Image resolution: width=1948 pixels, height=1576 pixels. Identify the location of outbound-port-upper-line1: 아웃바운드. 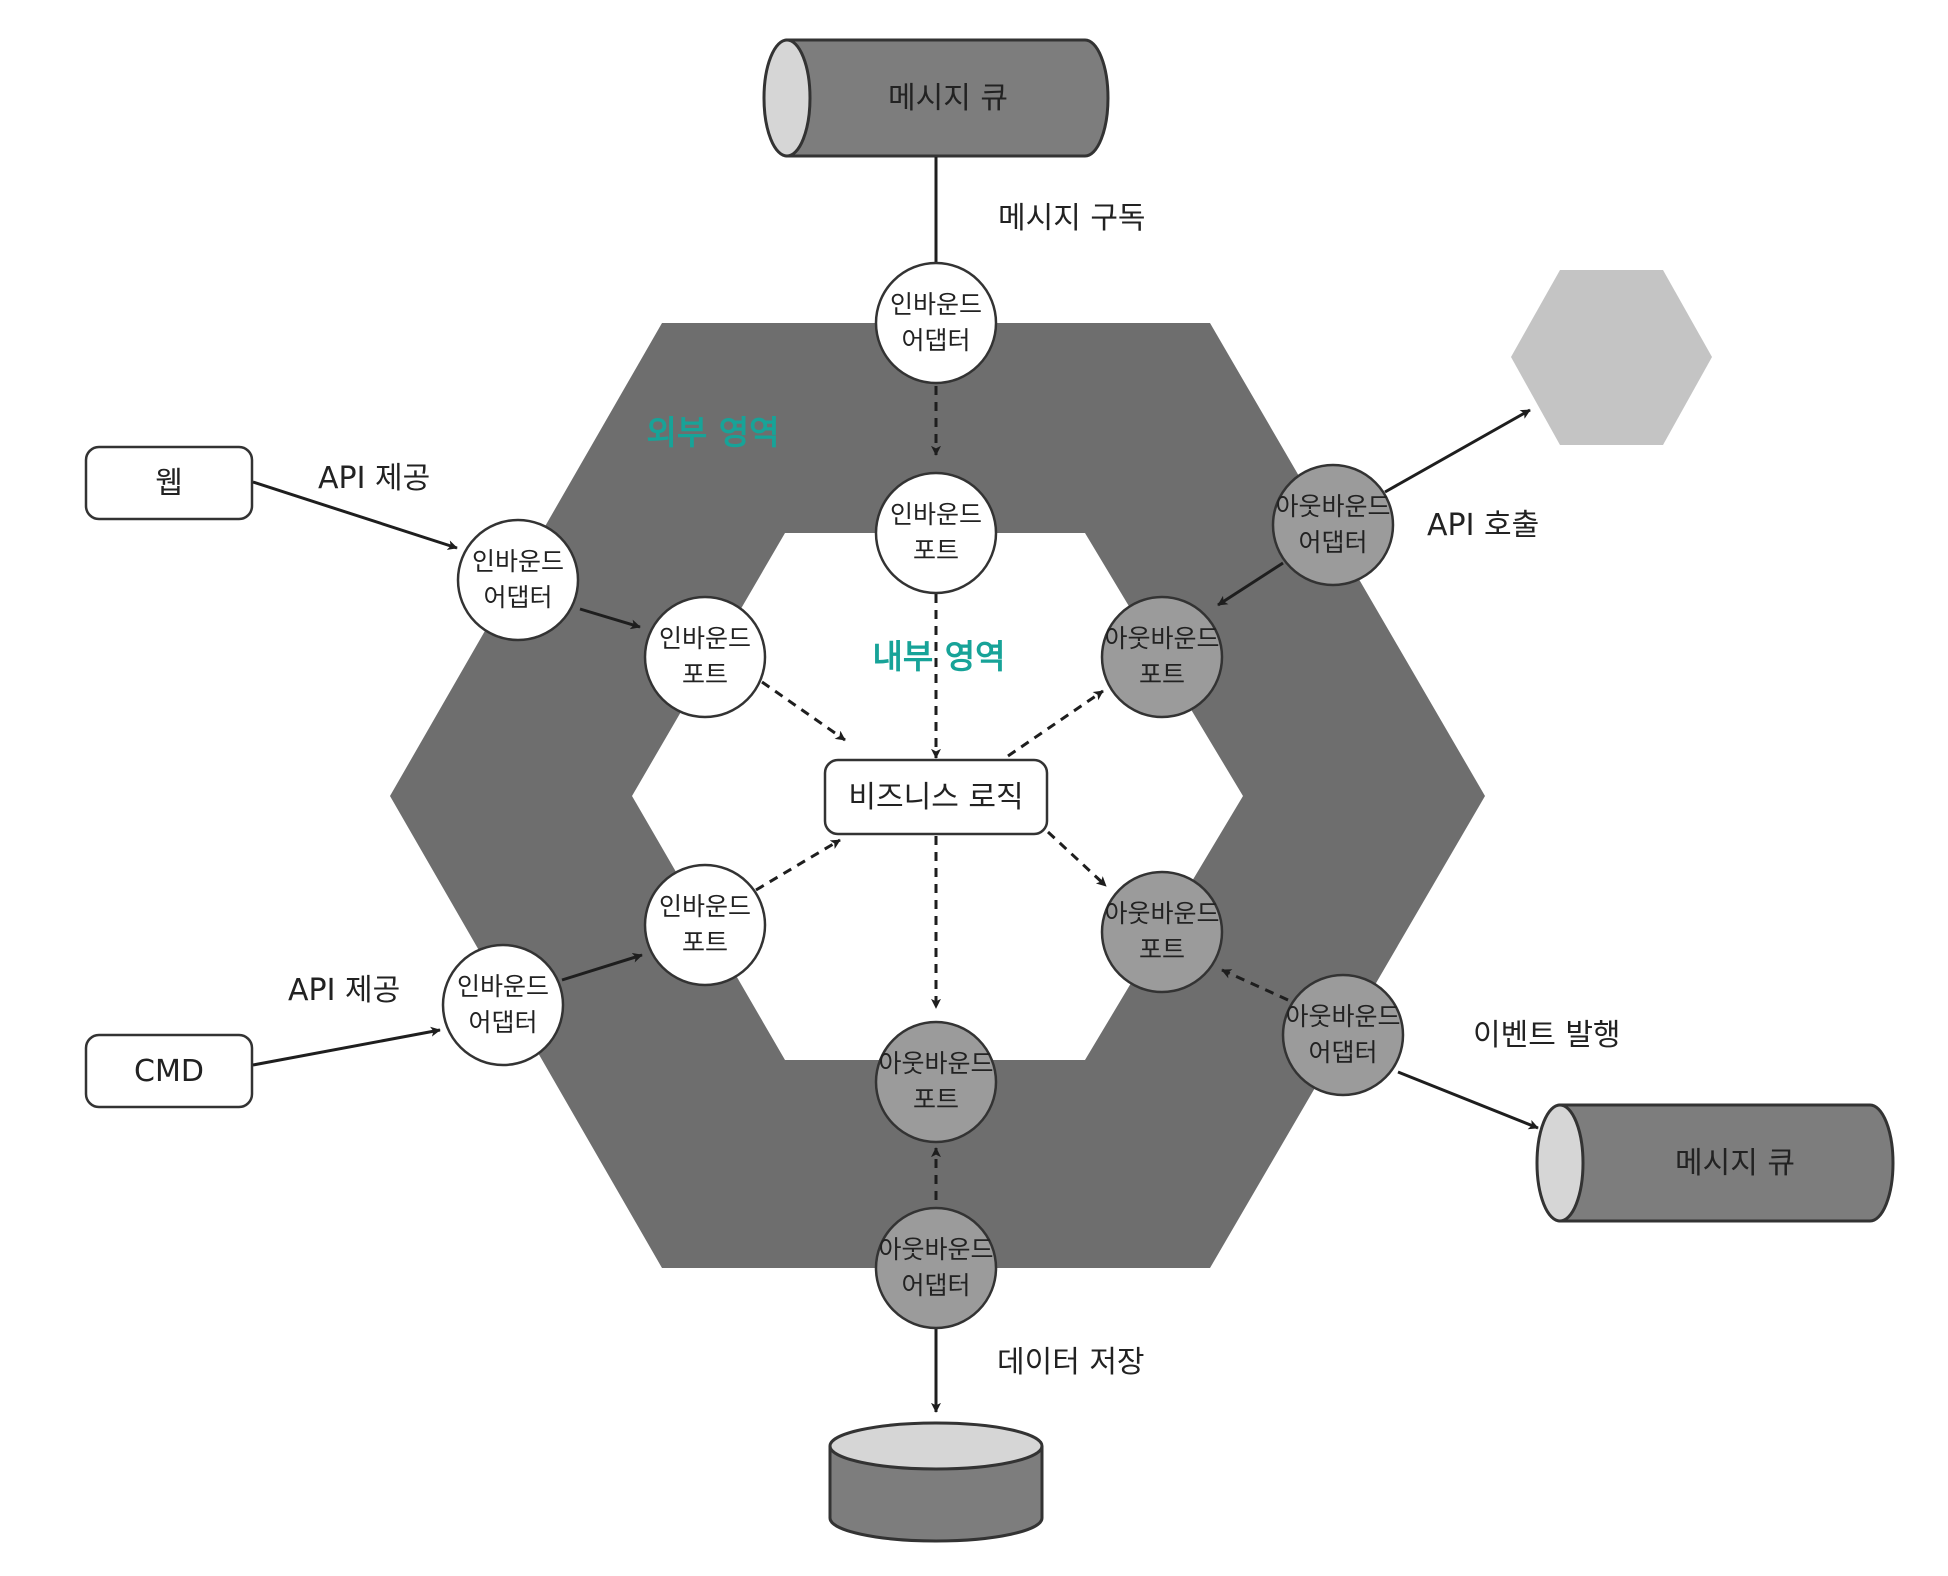
(1161, 638).